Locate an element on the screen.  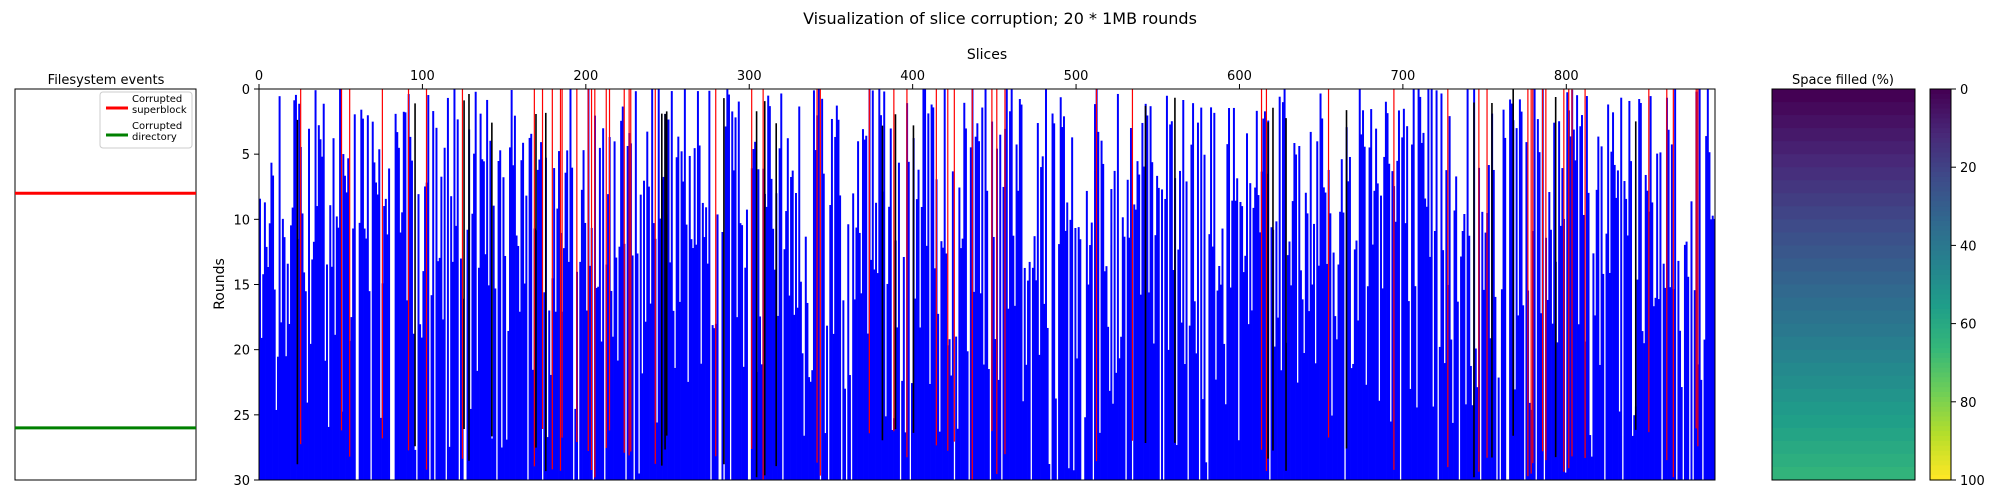
y-tick-label: 5 is located at coordinates (246, 155).